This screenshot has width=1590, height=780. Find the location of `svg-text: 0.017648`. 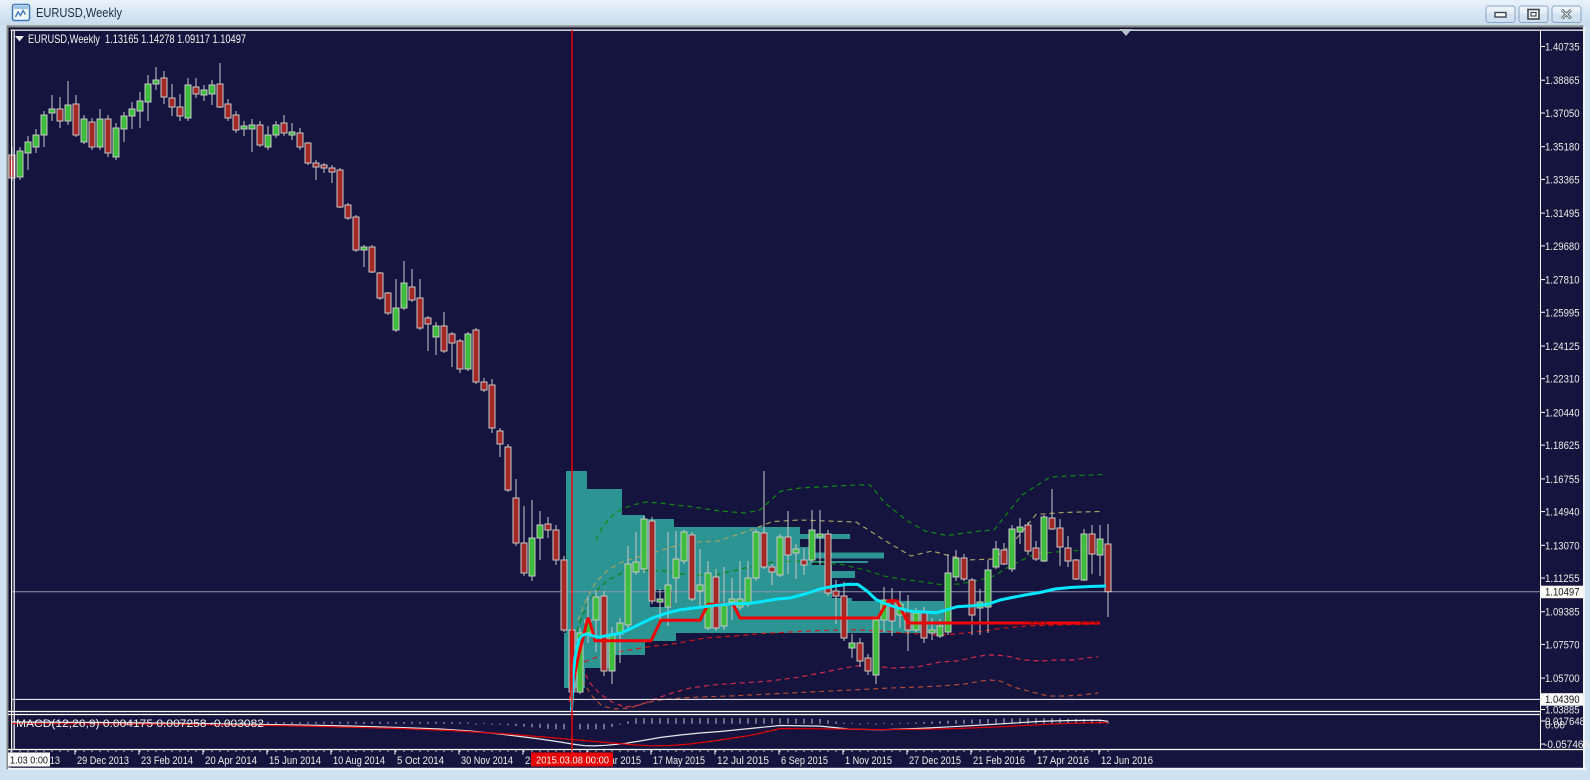

svg-text: 0.017648 is located at coordinates (1565, 722).